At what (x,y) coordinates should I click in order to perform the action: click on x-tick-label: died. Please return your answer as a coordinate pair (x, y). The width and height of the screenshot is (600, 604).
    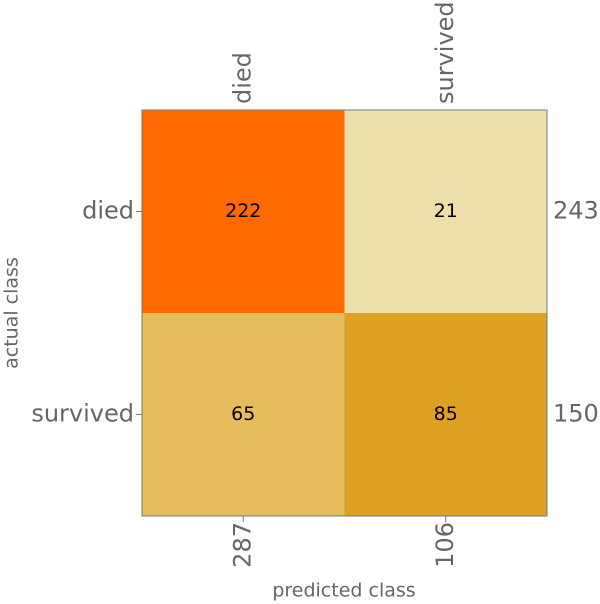
    Looking at the image, I should click on (242, 78).